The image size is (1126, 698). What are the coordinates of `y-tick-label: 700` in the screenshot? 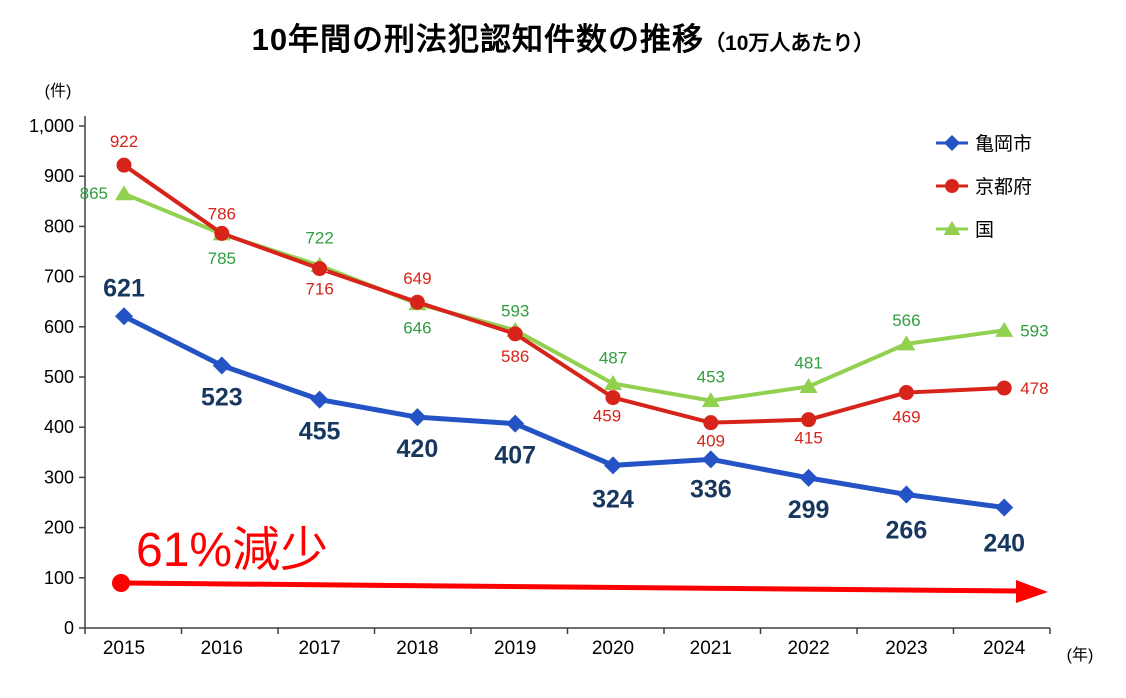 It's located at (59, 277).